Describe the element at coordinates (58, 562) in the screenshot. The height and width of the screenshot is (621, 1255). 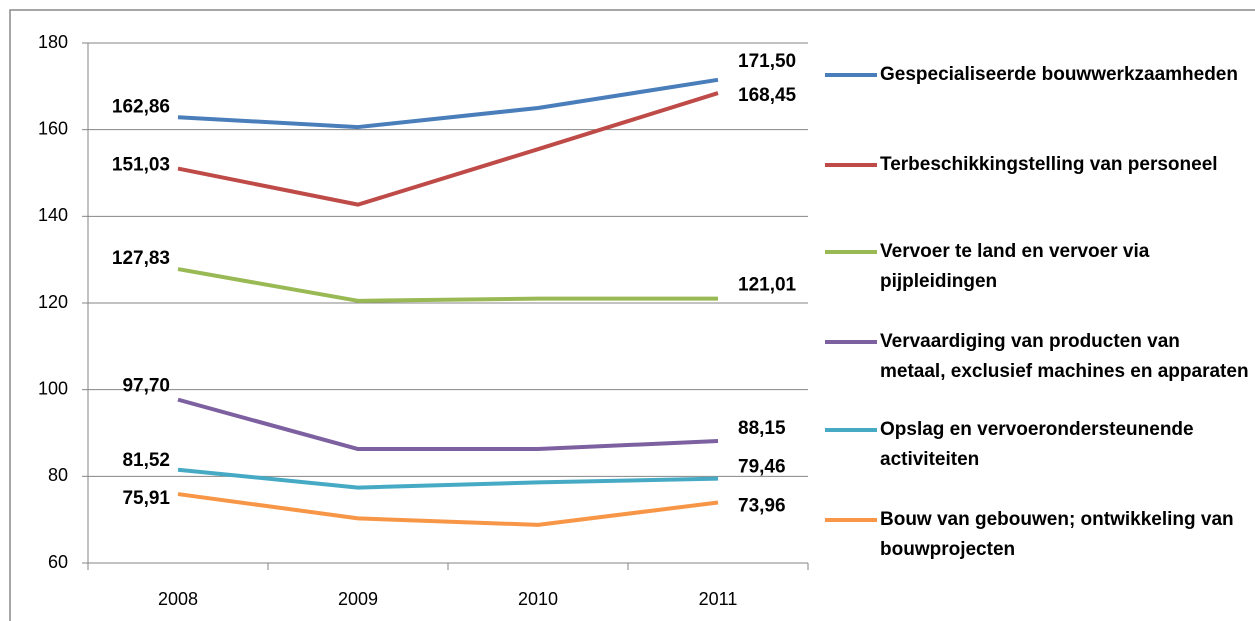
I see `y-tick-label: 60` at that location.